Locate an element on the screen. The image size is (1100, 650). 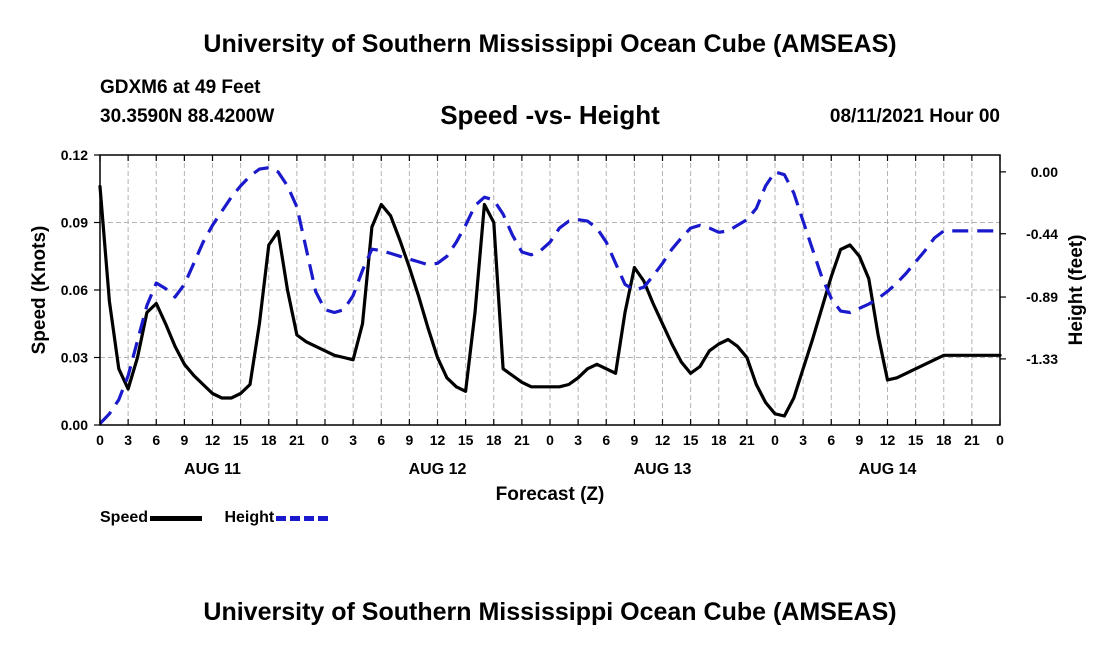
day-label: AUG 14 is located at coordinates (888, 469).